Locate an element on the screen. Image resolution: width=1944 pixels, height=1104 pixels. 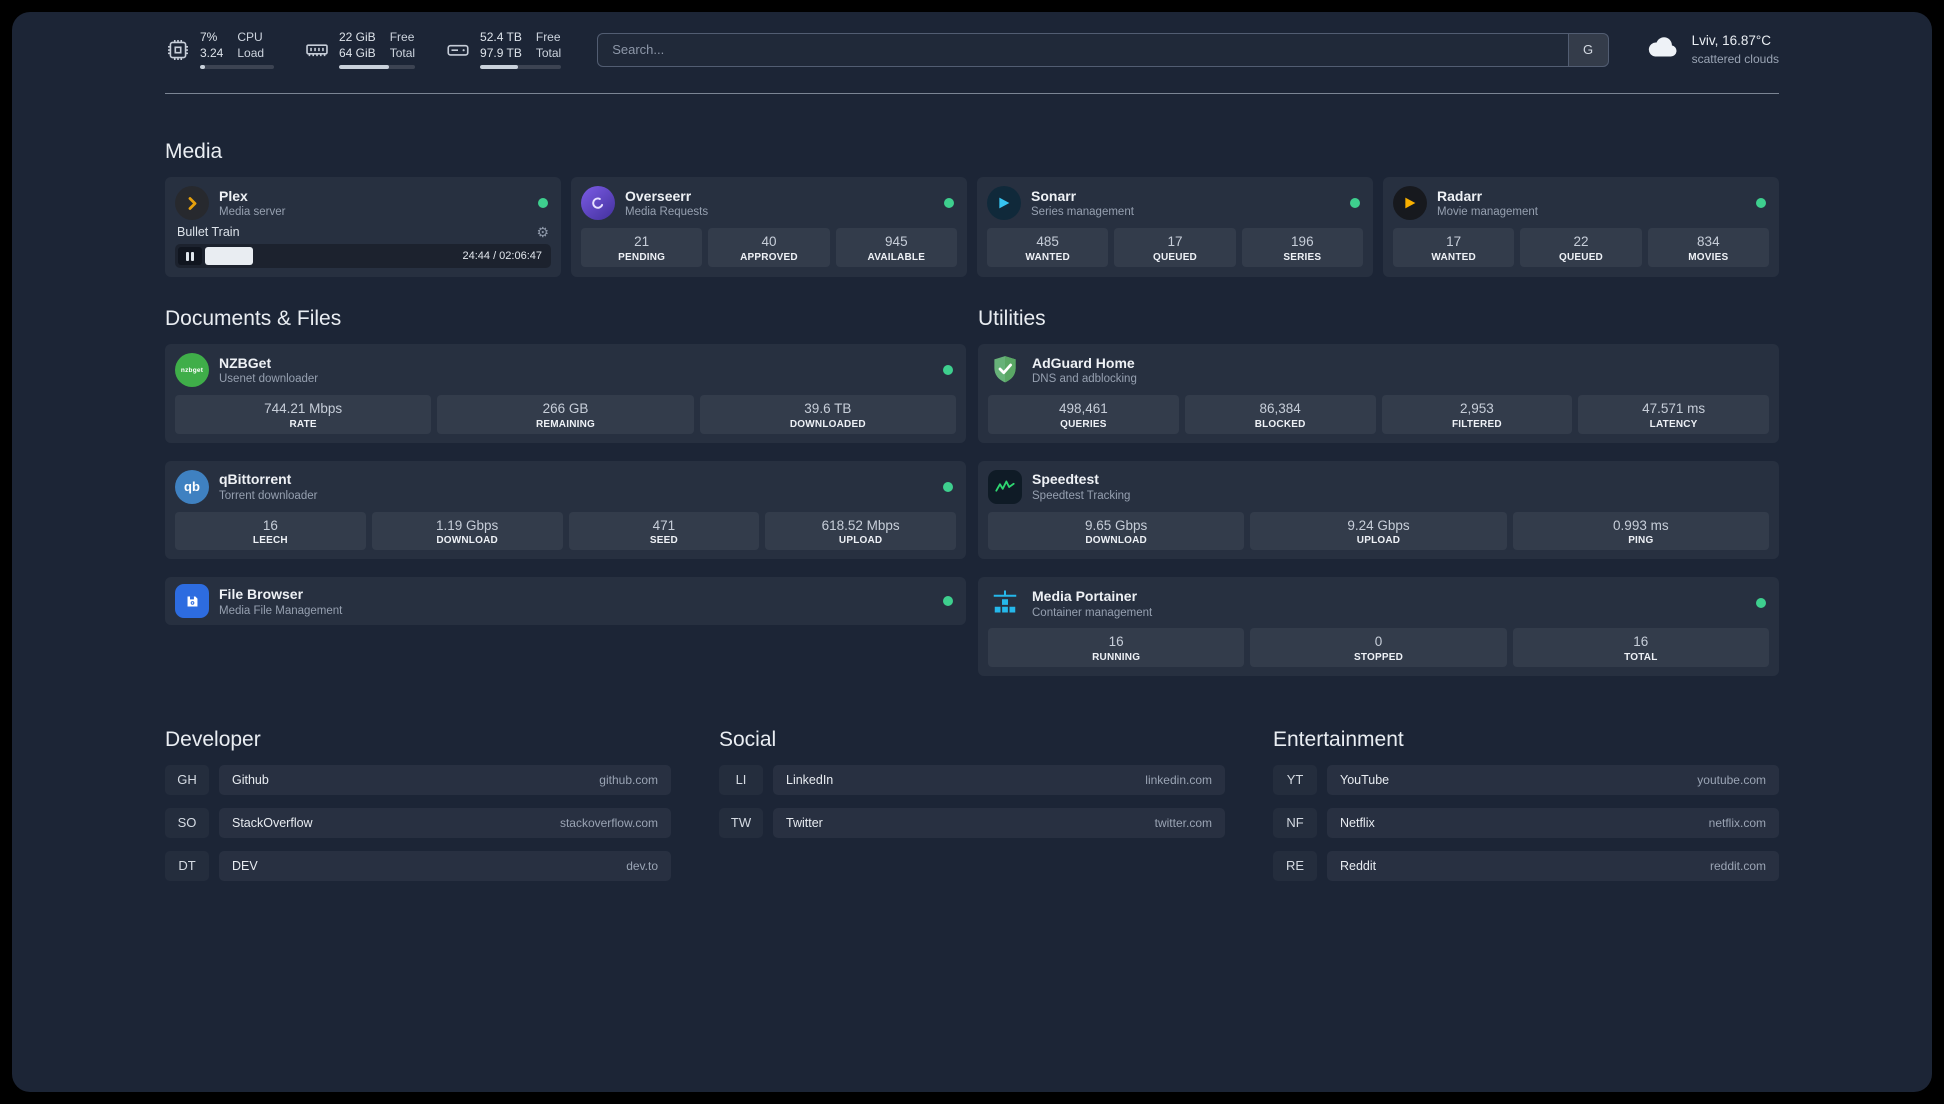
bookmark-twitter: TW Twitter twitter.com is located at coordinates (972, 822).